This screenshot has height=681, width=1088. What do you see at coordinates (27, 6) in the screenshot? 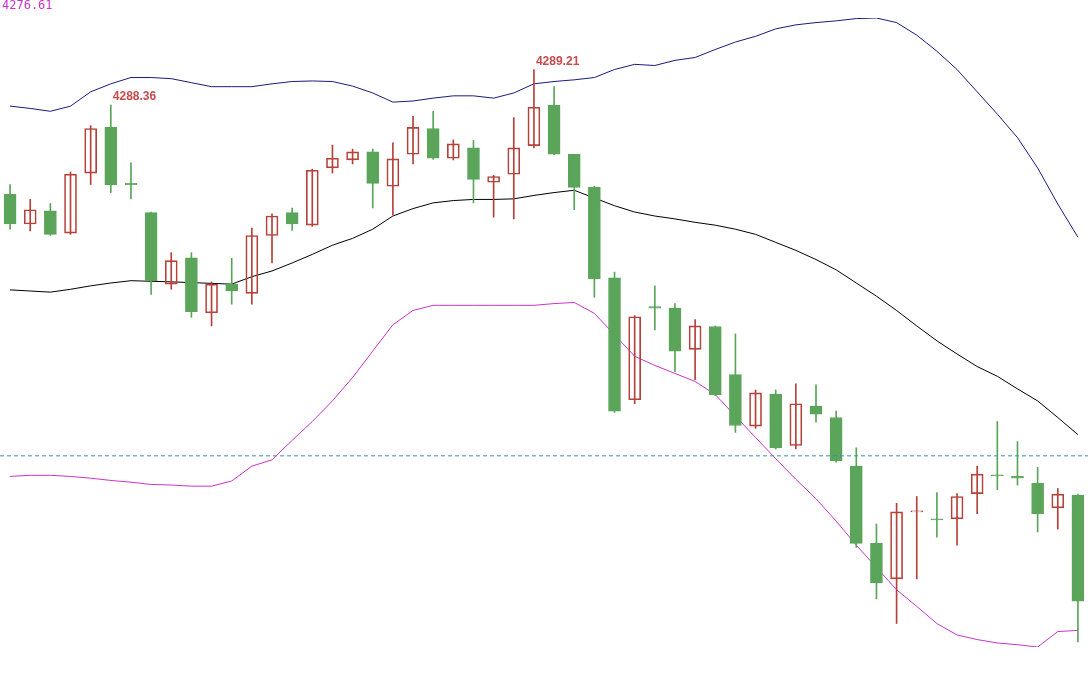
I see `text: 4276.61` at bounding box center [27, 6].